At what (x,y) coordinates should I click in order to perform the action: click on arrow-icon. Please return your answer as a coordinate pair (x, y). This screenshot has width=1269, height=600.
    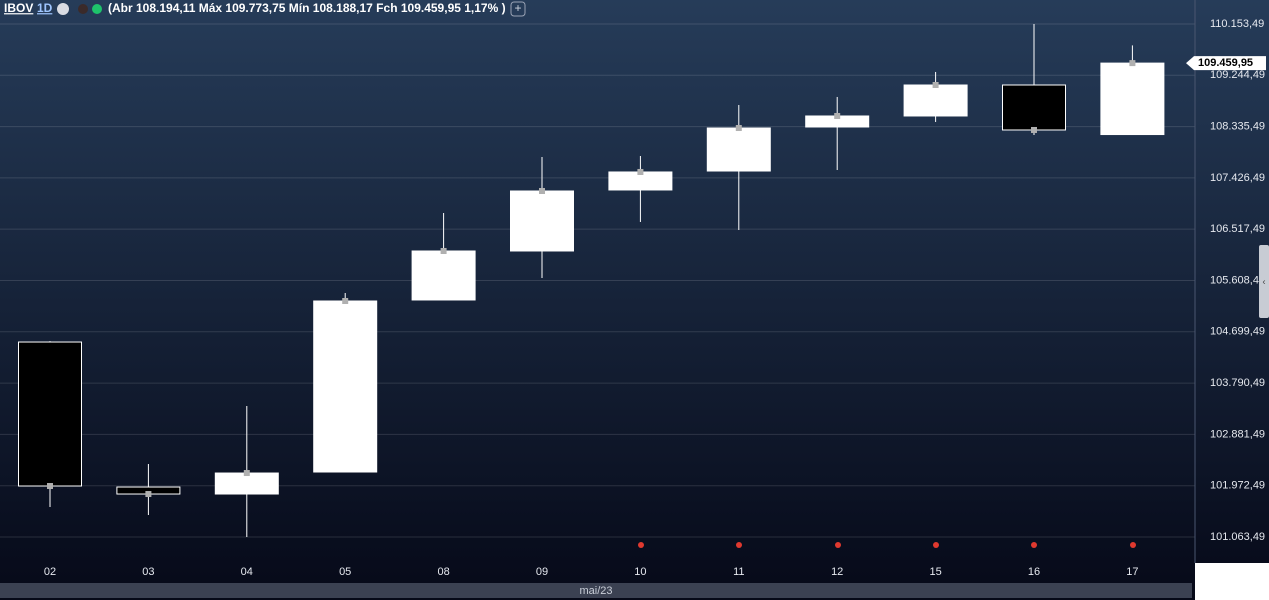
    Looking at the image, I should click on (83, 9).